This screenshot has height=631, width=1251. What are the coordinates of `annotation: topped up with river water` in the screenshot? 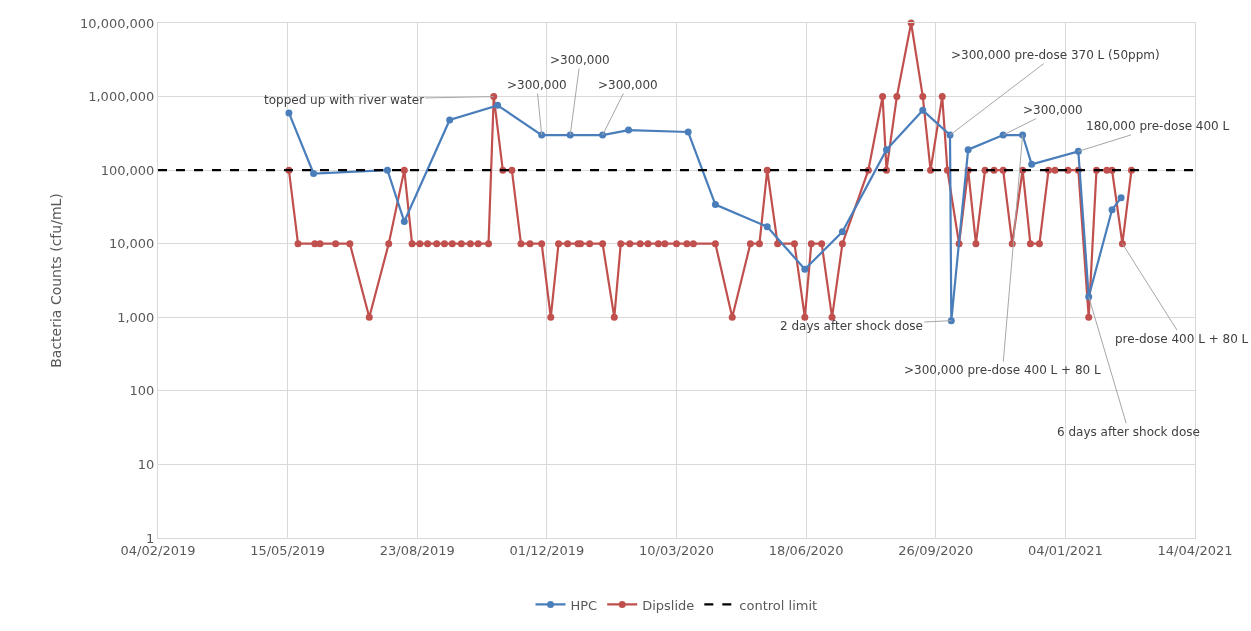 It's located at (344, 100).